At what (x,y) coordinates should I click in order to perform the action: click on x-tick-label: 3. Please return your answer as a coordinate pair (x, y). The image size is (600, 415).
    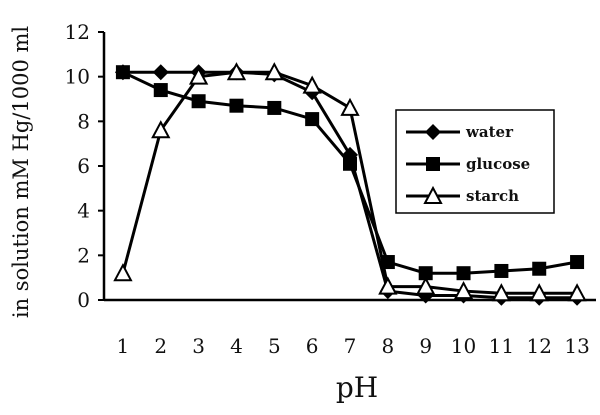
    Looking at the image, I should click on (198, 346).